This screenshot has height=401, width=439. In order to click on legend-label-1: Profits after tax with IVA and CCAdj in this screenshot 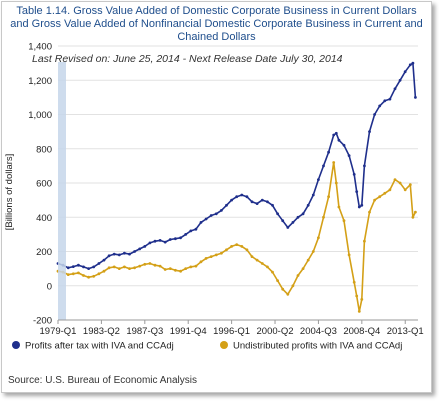, I will do `click(99, 346)`.